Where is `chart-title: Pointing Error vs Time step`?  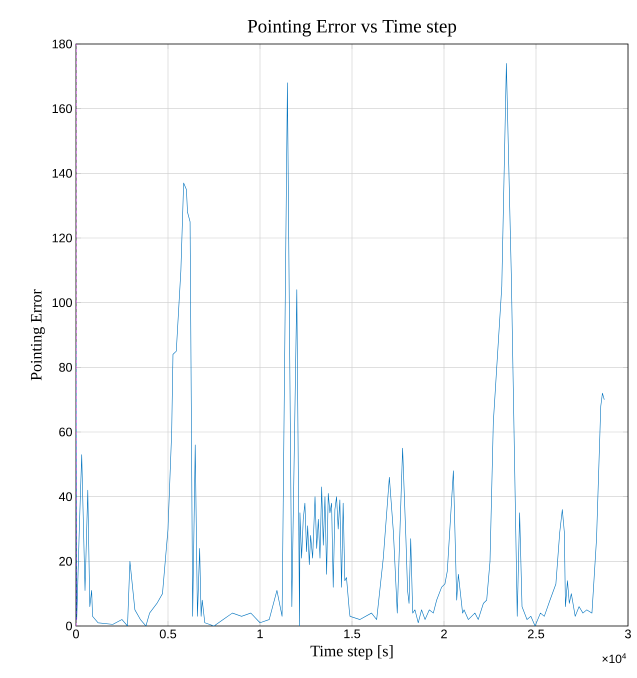 chart-title: Pointing Error vs Time step is located at coordinates (352, 28).